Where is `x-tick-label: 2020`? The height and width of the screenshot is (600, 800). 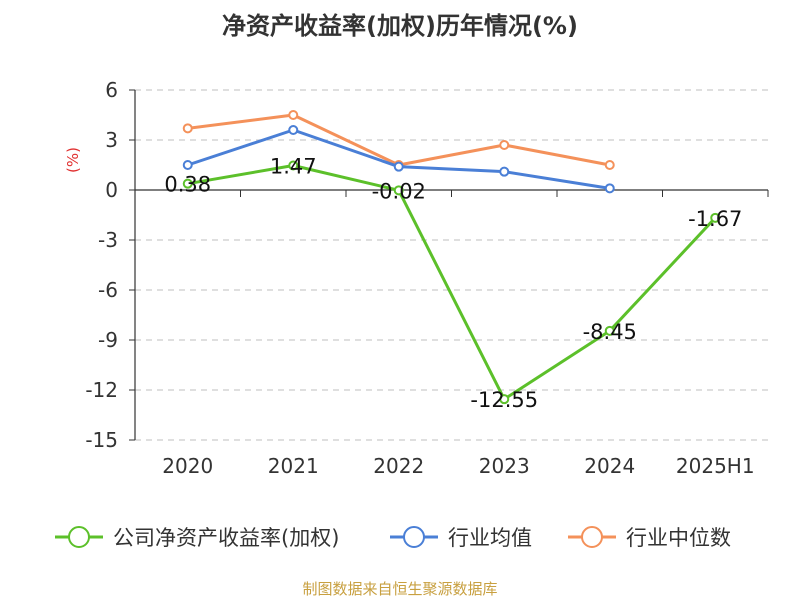 x-tick-label: 2020 is located at coordinates (187, 466).